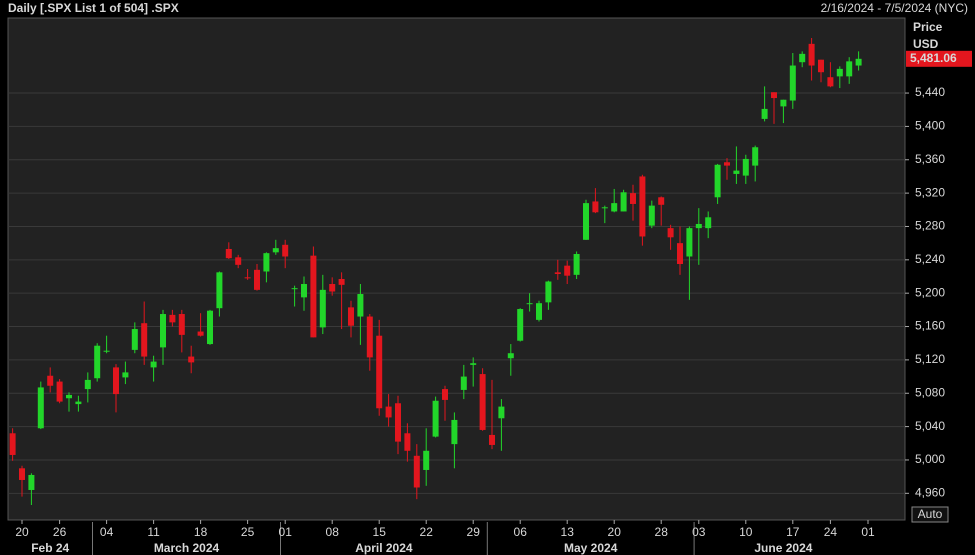 This screenshot has width=975, height=555. I want to click on x-tick-label: 26, so click(60, 532).